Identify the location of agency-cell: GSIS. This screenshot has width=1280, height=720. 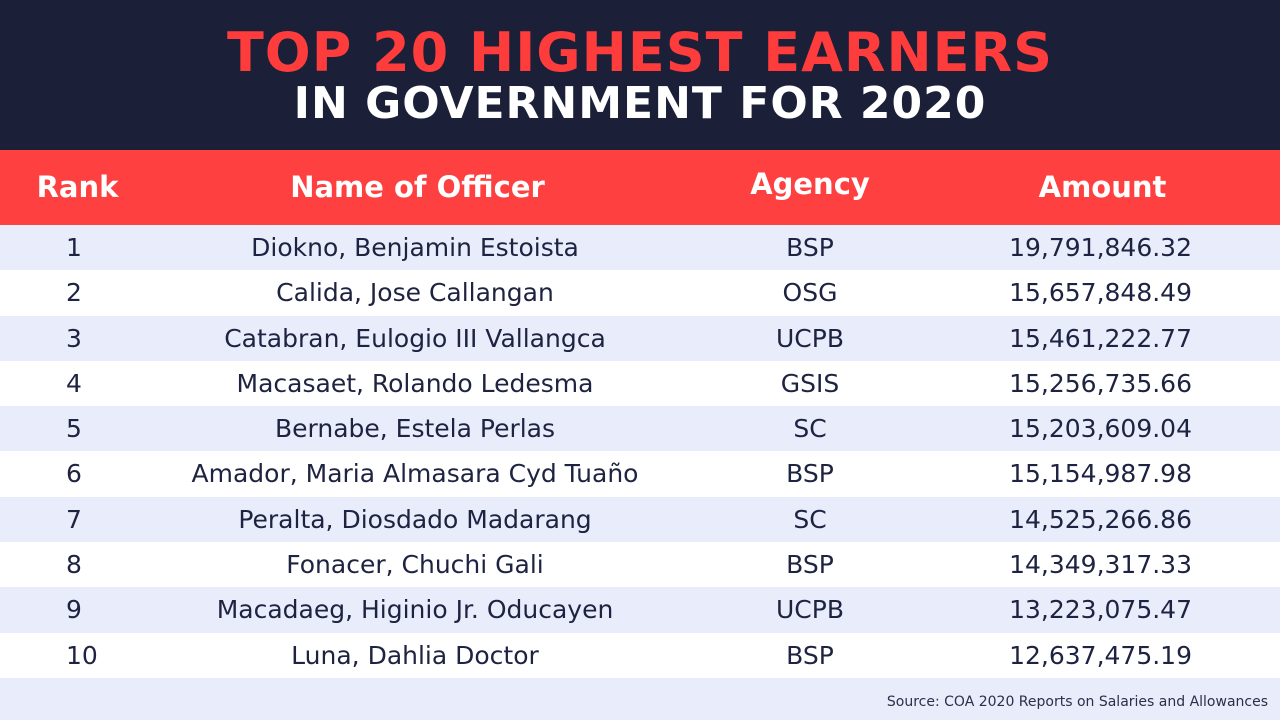
(810, 383).